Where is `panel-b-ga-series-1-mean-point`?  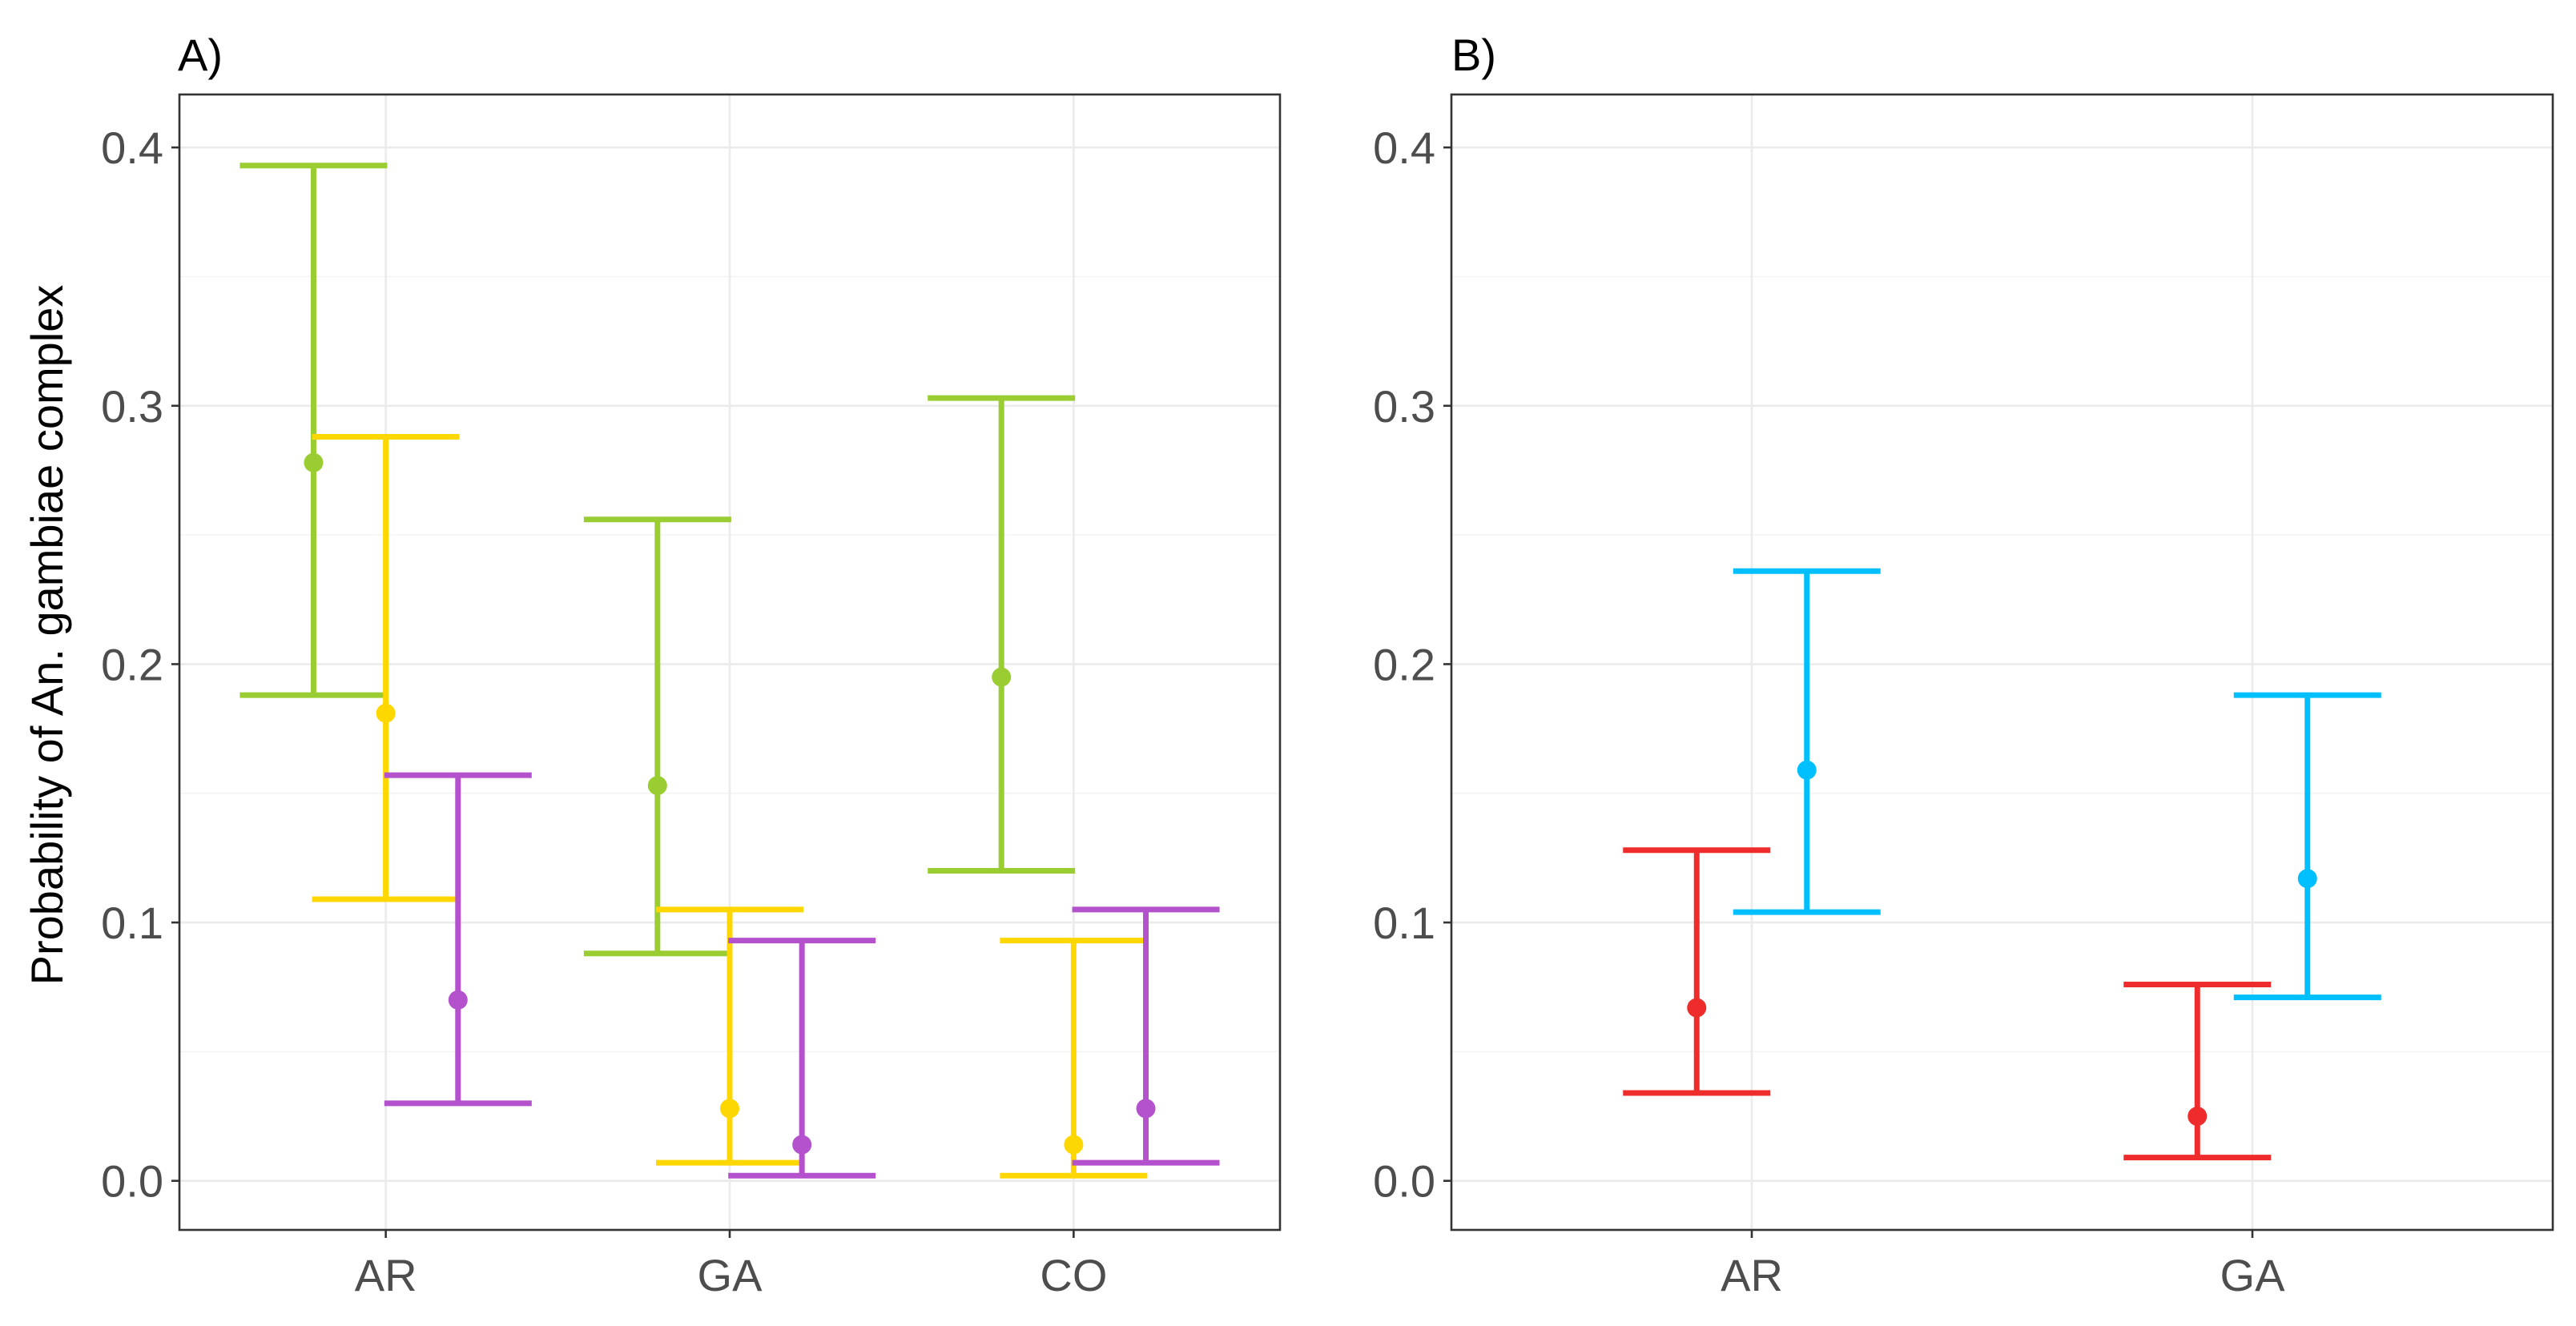
panel-b-ga-series-1-mean-point is located at coordinates (2307, 879).